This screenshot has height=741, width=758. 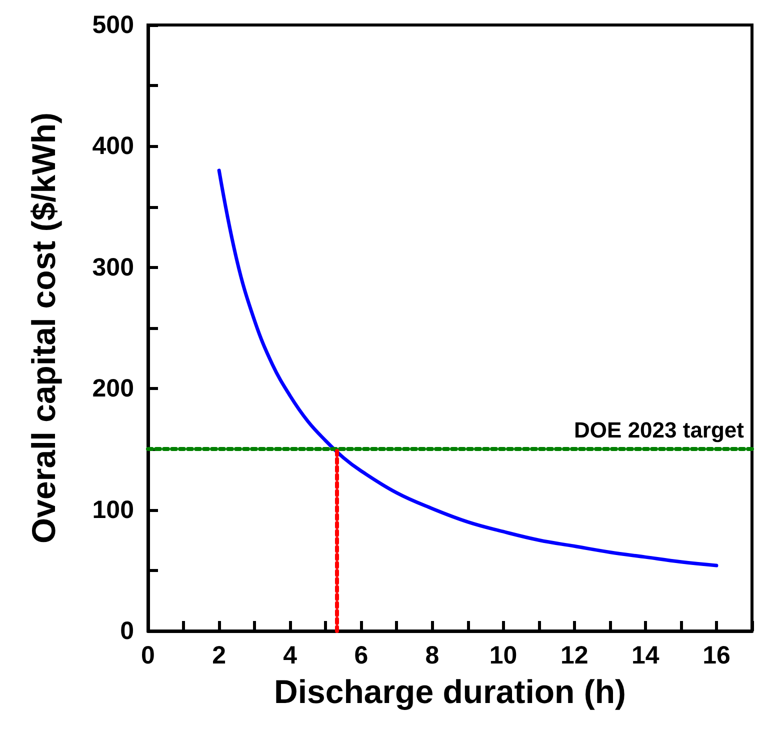 I want to click on y-tick-label: 500, so click(x=113, y=25).